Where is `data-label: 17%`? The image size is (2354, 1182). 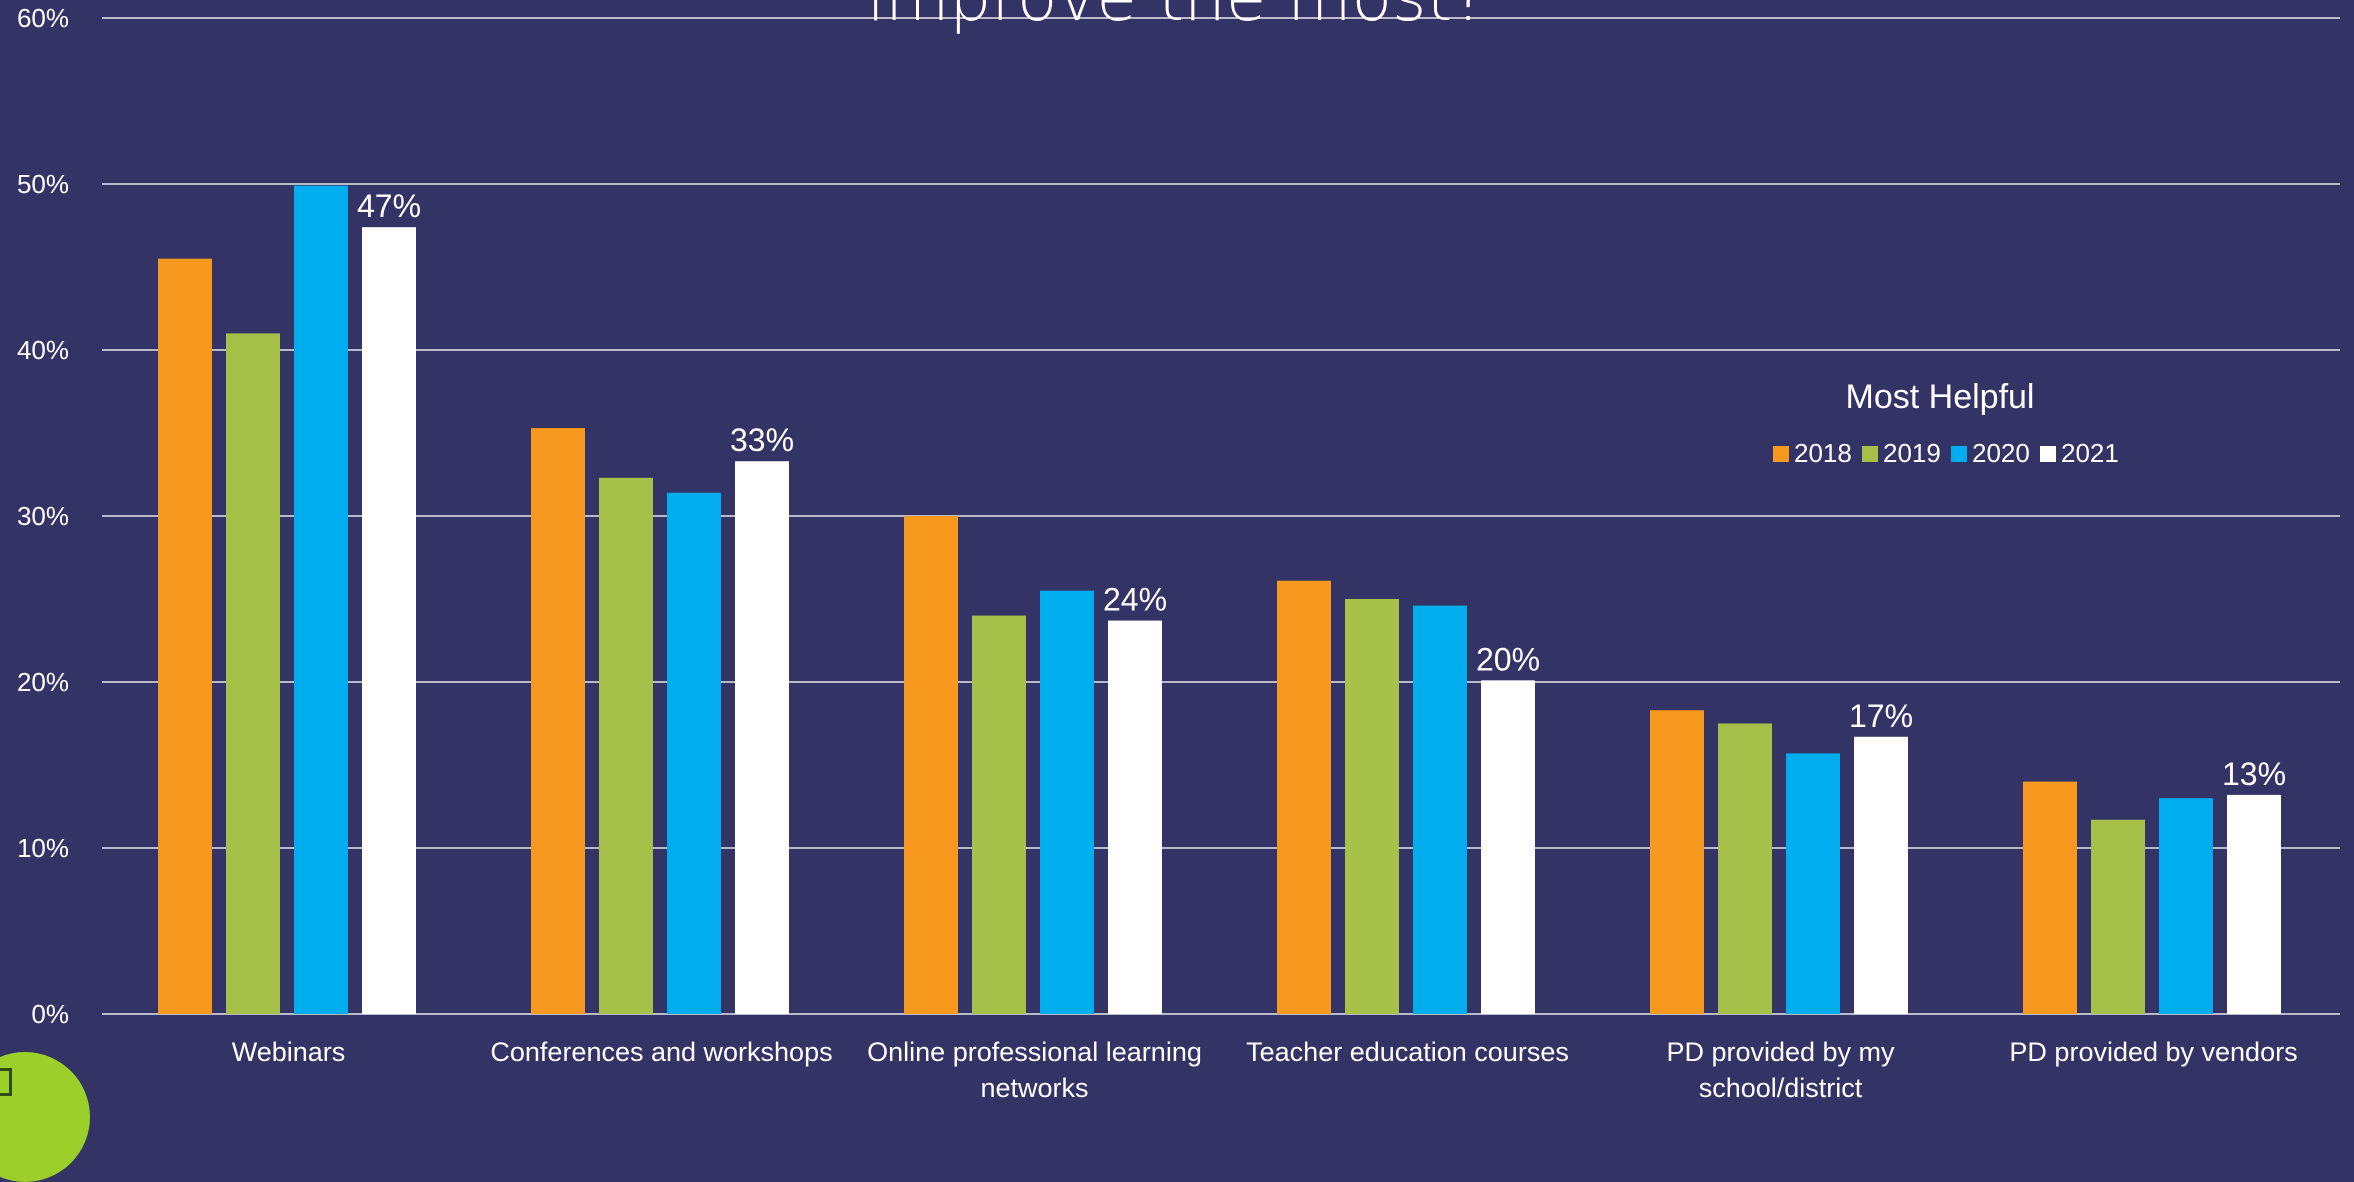 data-label: 17% is located at coordinates (1881, 716).